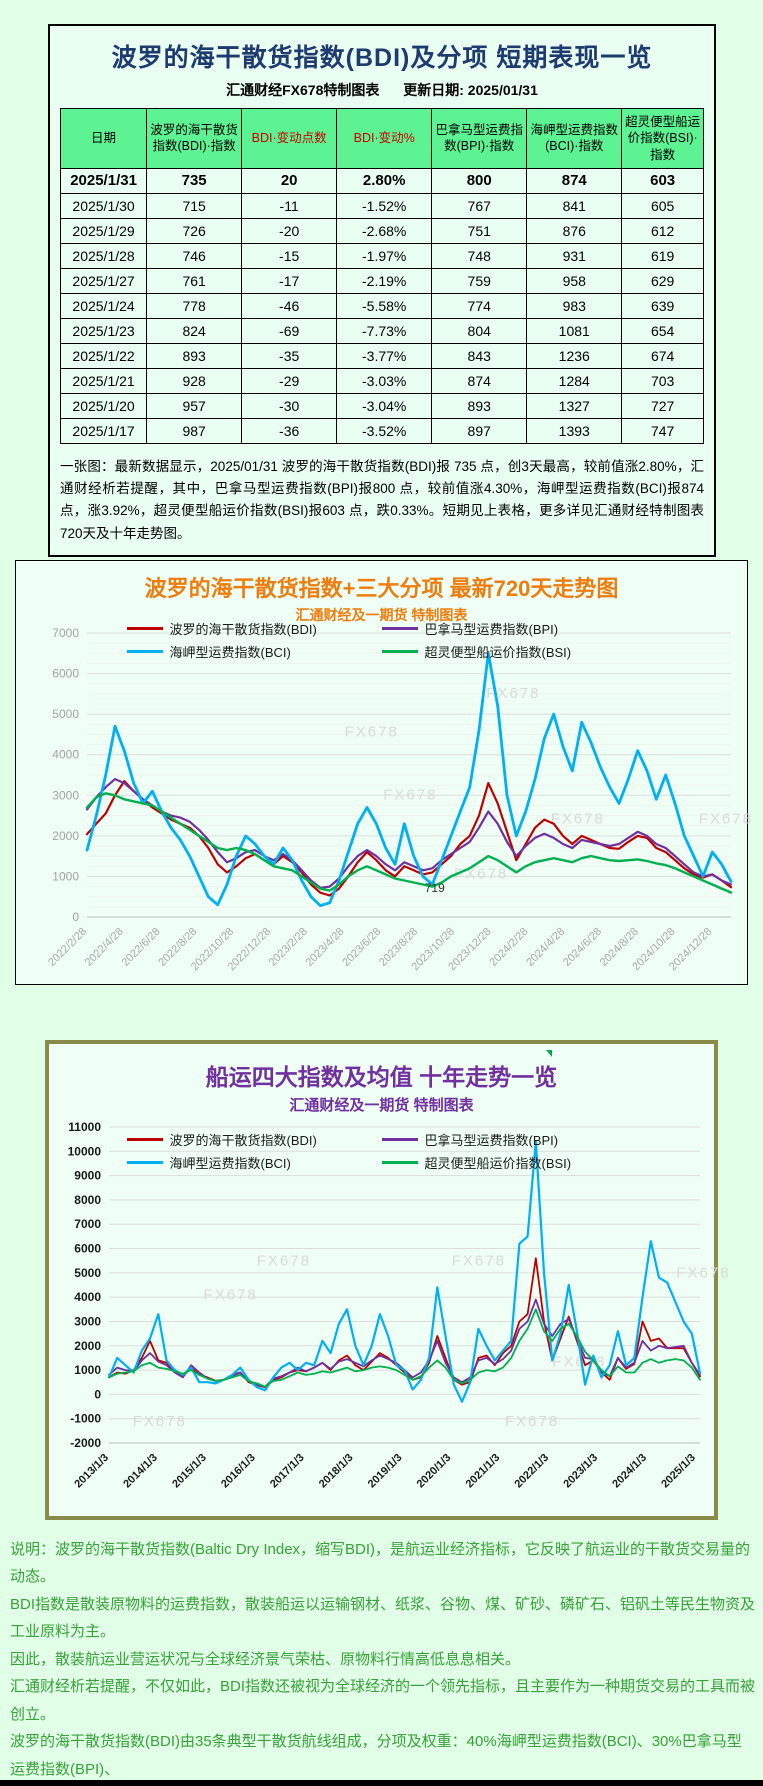 The height and width of the screenshot is (1786, 763). I want to click on cell-bdi: 726, so click(194, 230).